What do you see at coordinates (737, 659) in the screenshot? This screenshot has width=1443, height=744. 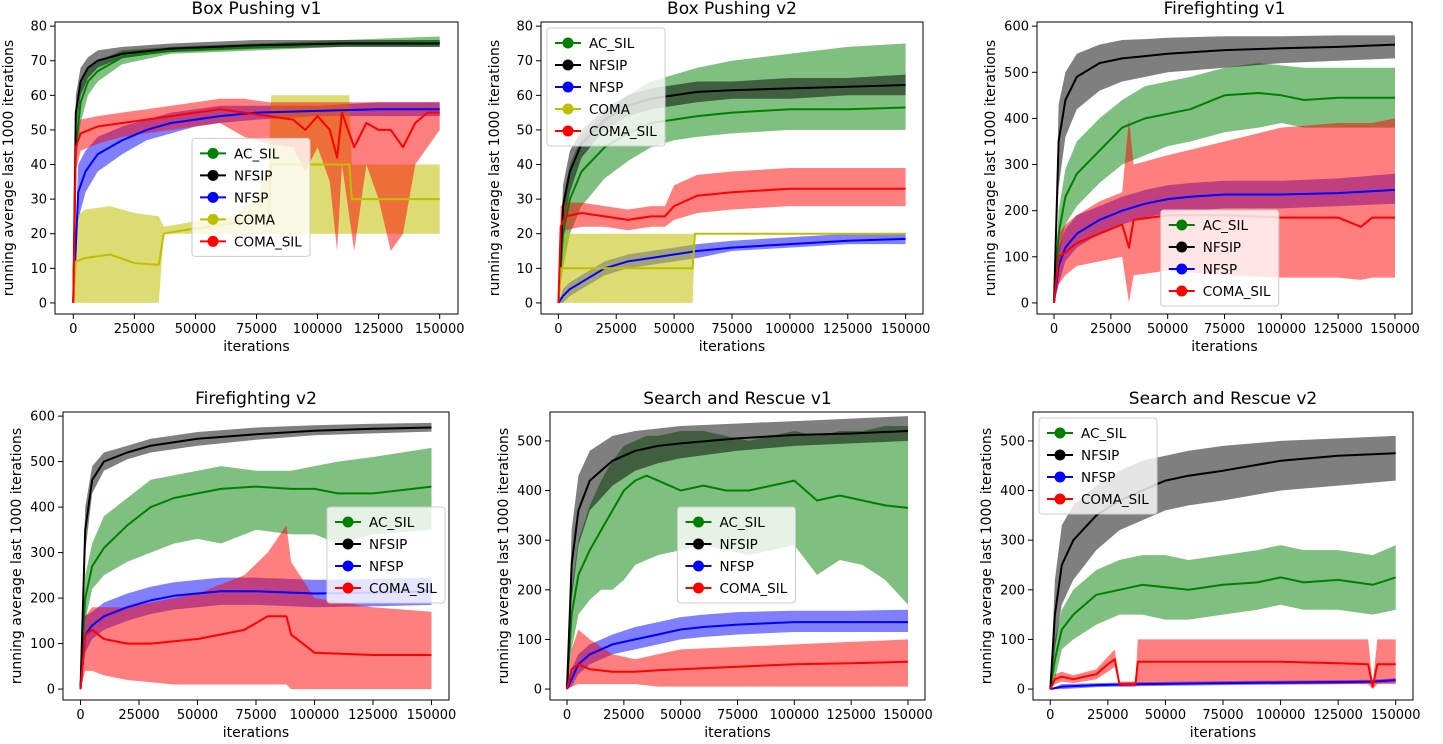 I see `band-coma-sil` at bounding box center [737, 659].